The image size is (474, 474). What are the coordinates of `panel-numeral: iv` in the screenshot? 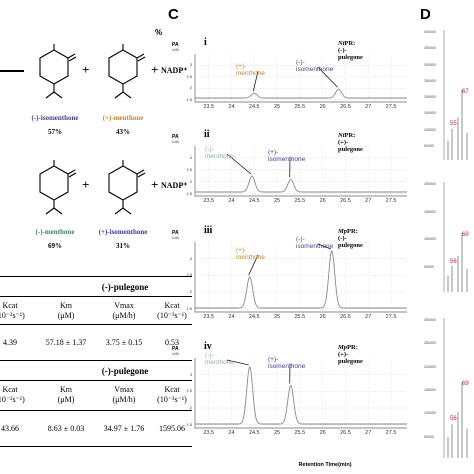 It's located at (208, 346).